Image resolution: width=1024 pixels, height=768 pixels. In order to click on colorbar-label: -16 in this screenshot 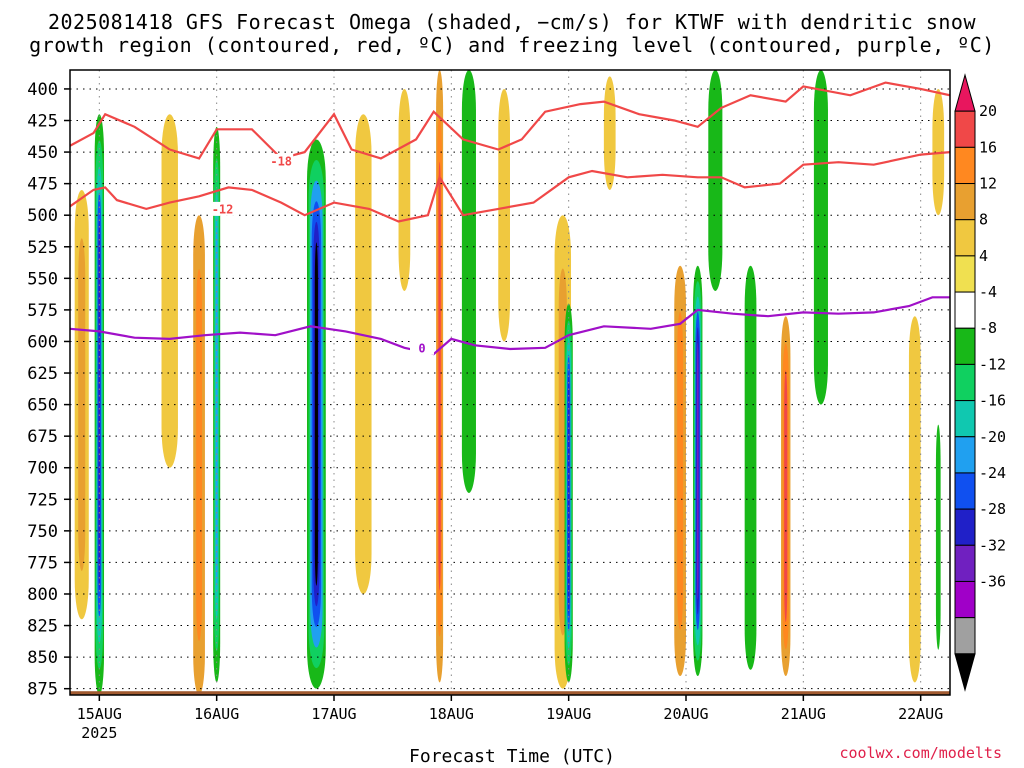, I will do `click(992, 401)`.